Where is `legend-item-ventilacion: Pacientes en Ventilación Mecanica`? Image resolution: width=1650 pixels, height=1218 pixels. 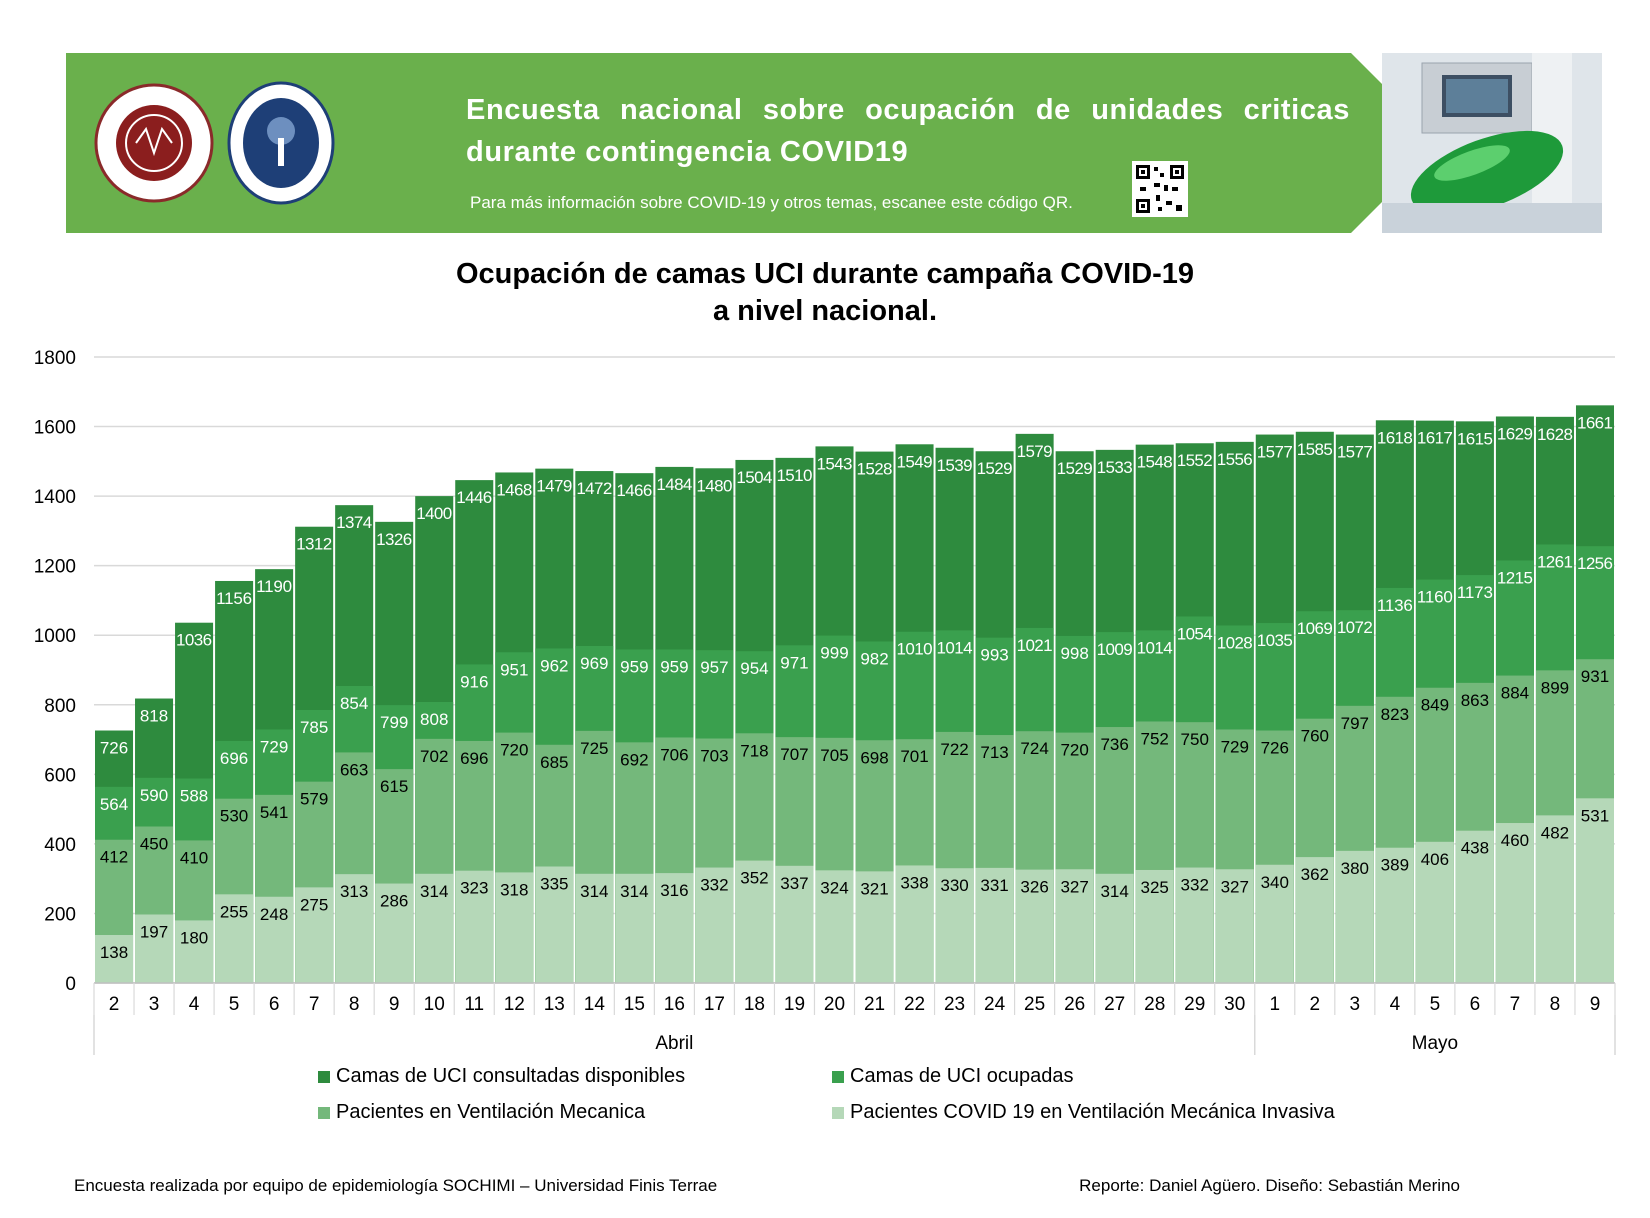
legend-item-ventilacion: Pacientes en Ventilación Mecanica is located at coordinates (481, 1112).